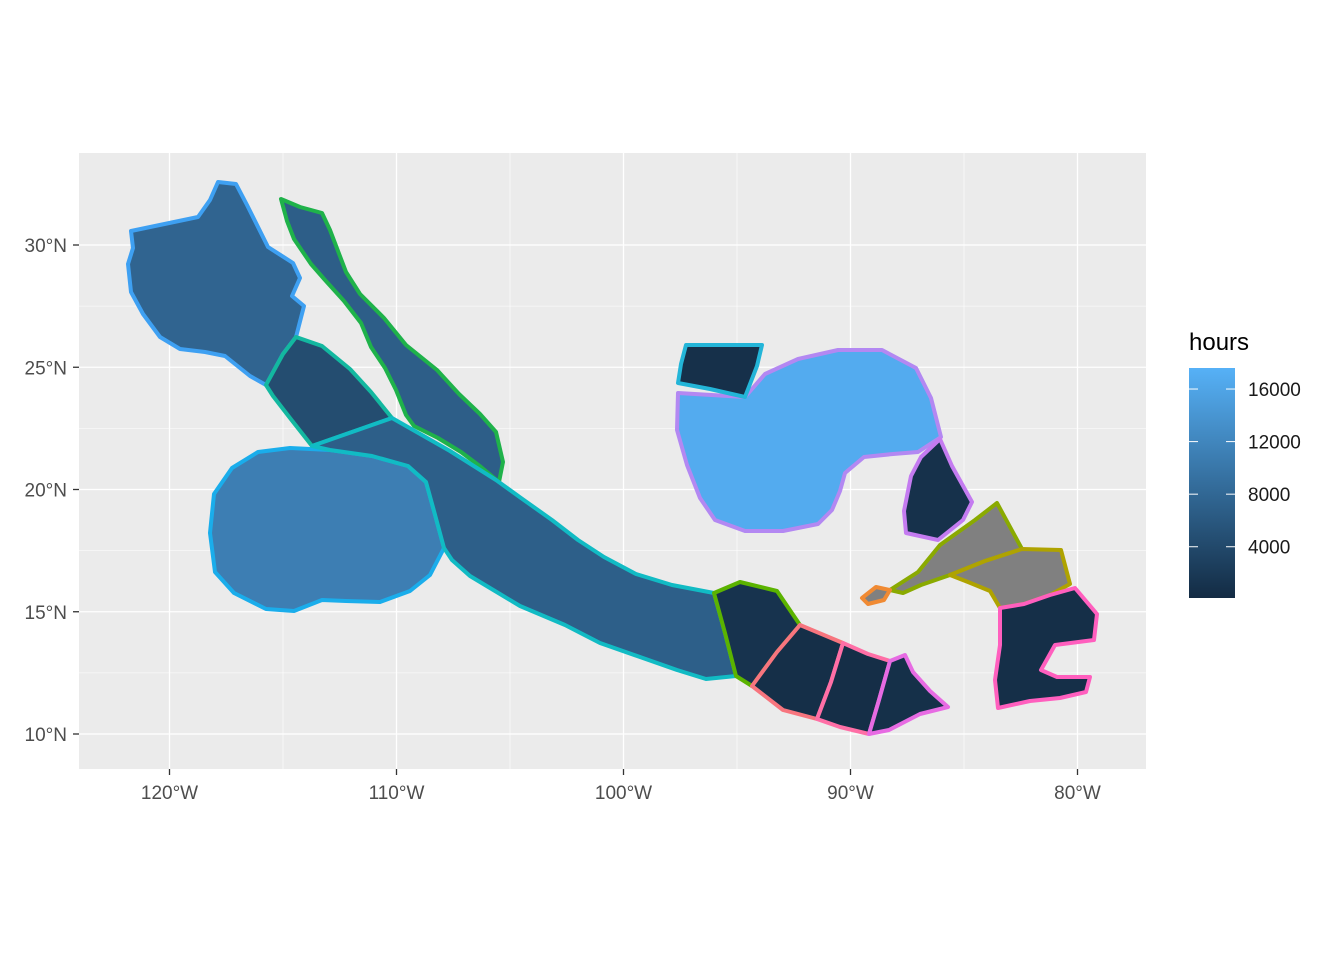 This screenshot has width=1344, height=960. Describe the element at coordinates (397, 793) in the screenshot. I see `x-tick-label: 110°W` at that location.